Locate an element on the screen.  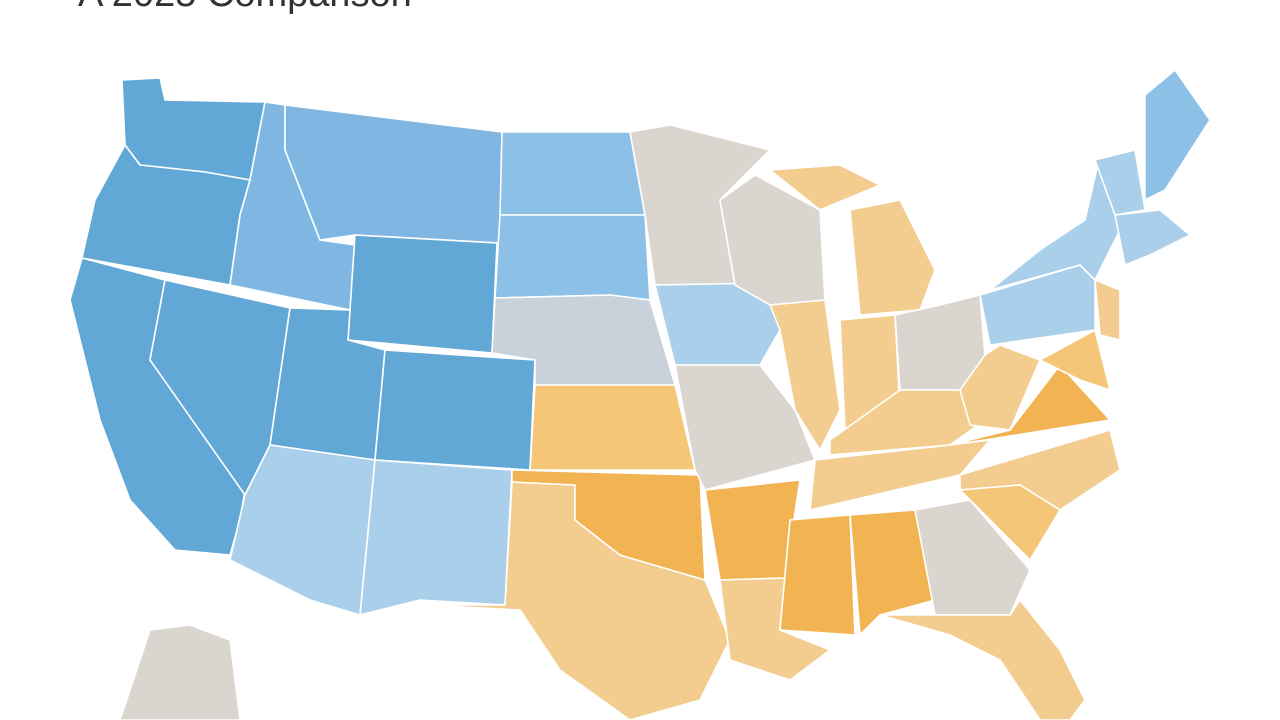
subtitle: A 2025 Comparison is located at coordinates (245, 7).